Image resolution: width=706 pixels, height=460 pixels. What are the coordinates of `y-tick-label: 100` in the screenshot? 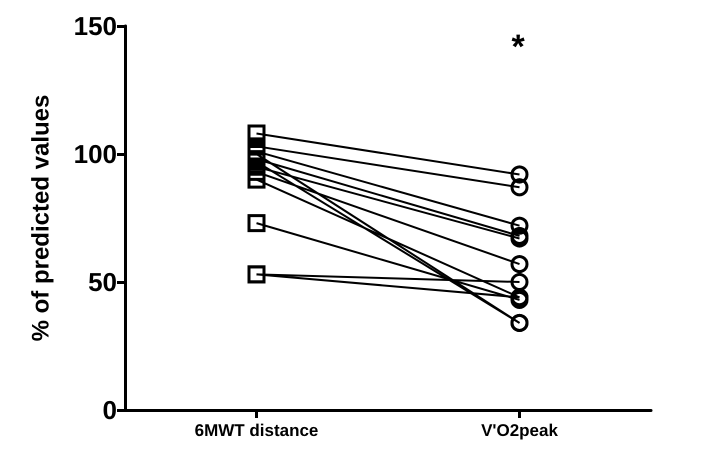 It's located at (95, 154).